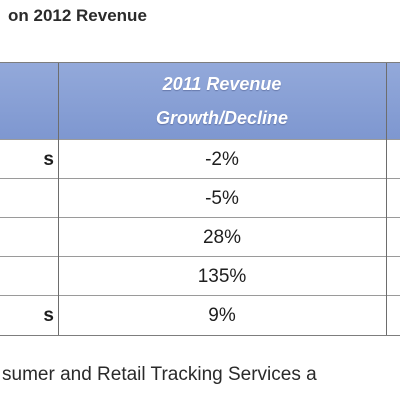 Image resolution: width=400 pixels, height=400 pixels. I want to click on header-line-2: Growth/Decline, so click(222, 118).